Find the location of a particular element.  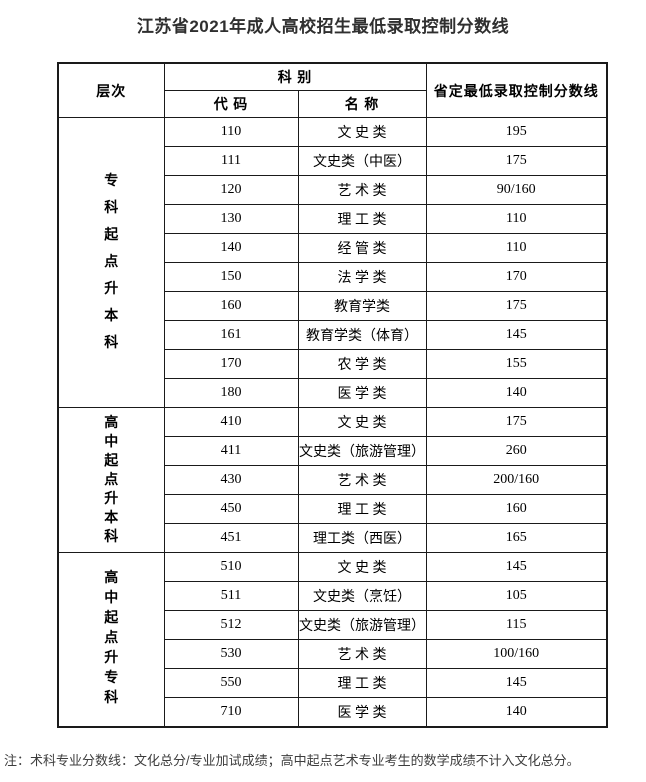

code-cell: 161 is located at coordinates (231, 335).